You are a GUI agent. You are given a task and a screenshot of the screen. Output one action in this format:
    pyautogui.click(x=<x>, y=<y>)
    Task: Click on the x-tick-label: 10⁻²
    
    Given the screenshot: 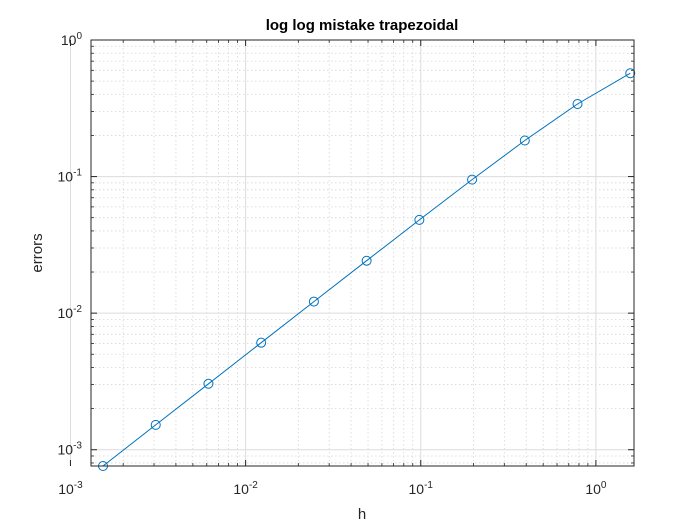 What is the action you would take?
    pyautogui.click(x=245, y=488)
    